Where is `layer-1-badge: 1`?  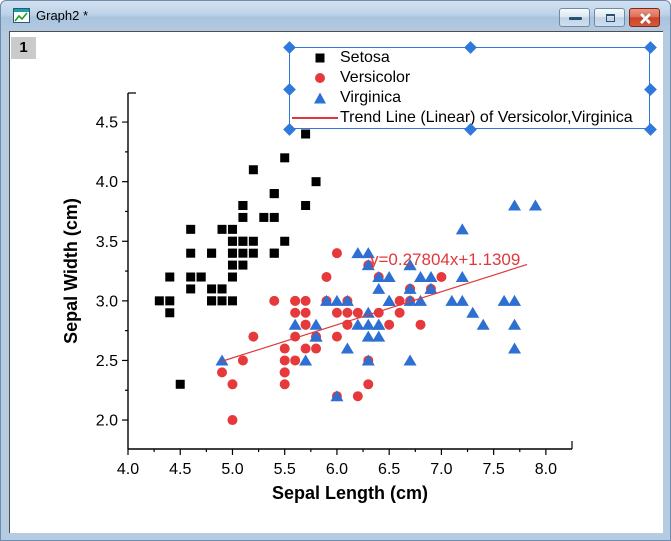
layer-1-badge: 1 is located at coordinates (23, 48).